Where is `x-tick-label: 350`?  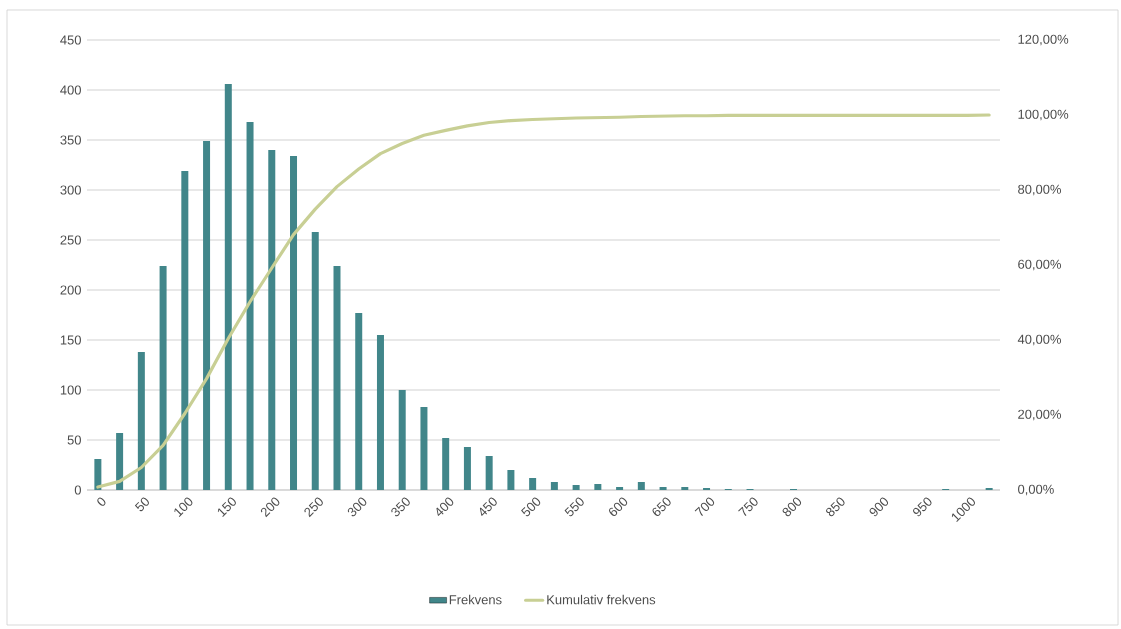
x-tick-label: 350 is located at coordinates (400, 507).